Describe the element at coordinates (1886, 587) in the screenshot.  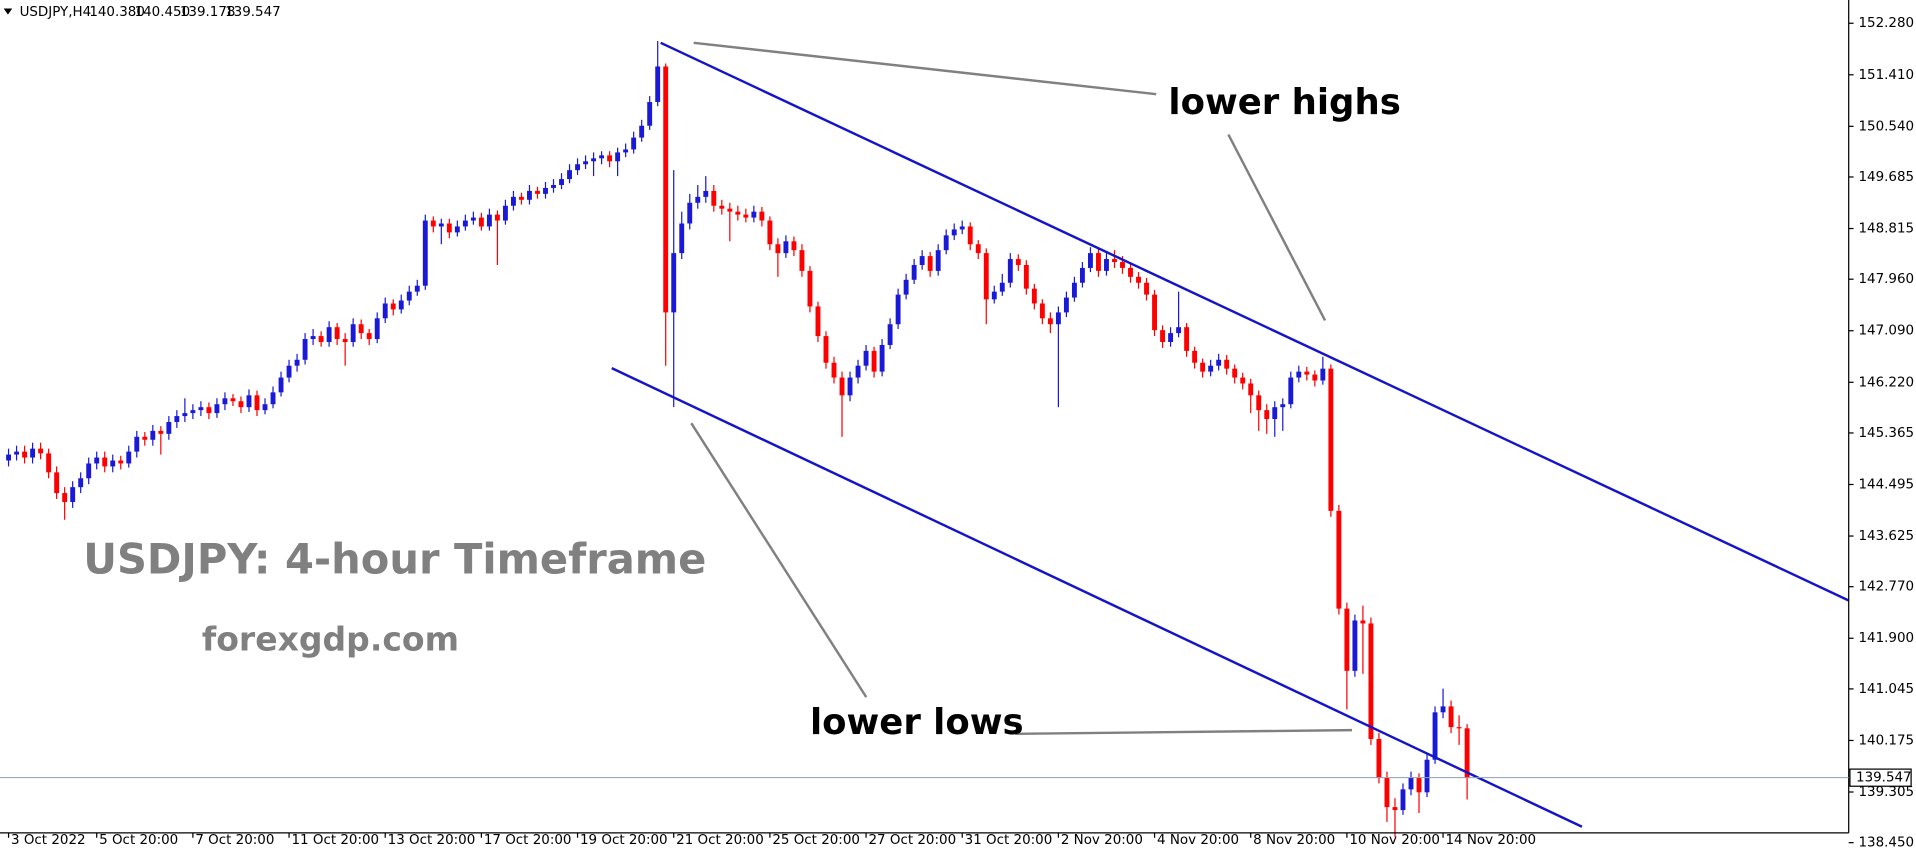
I see `y-tick-label: 142.770` at that location.